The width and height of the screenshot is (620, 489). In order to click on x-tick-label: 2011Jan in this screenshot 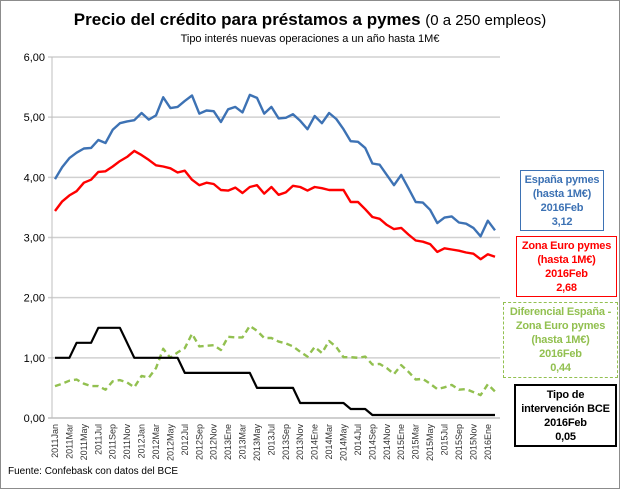, I will do `click(55, 441)`.